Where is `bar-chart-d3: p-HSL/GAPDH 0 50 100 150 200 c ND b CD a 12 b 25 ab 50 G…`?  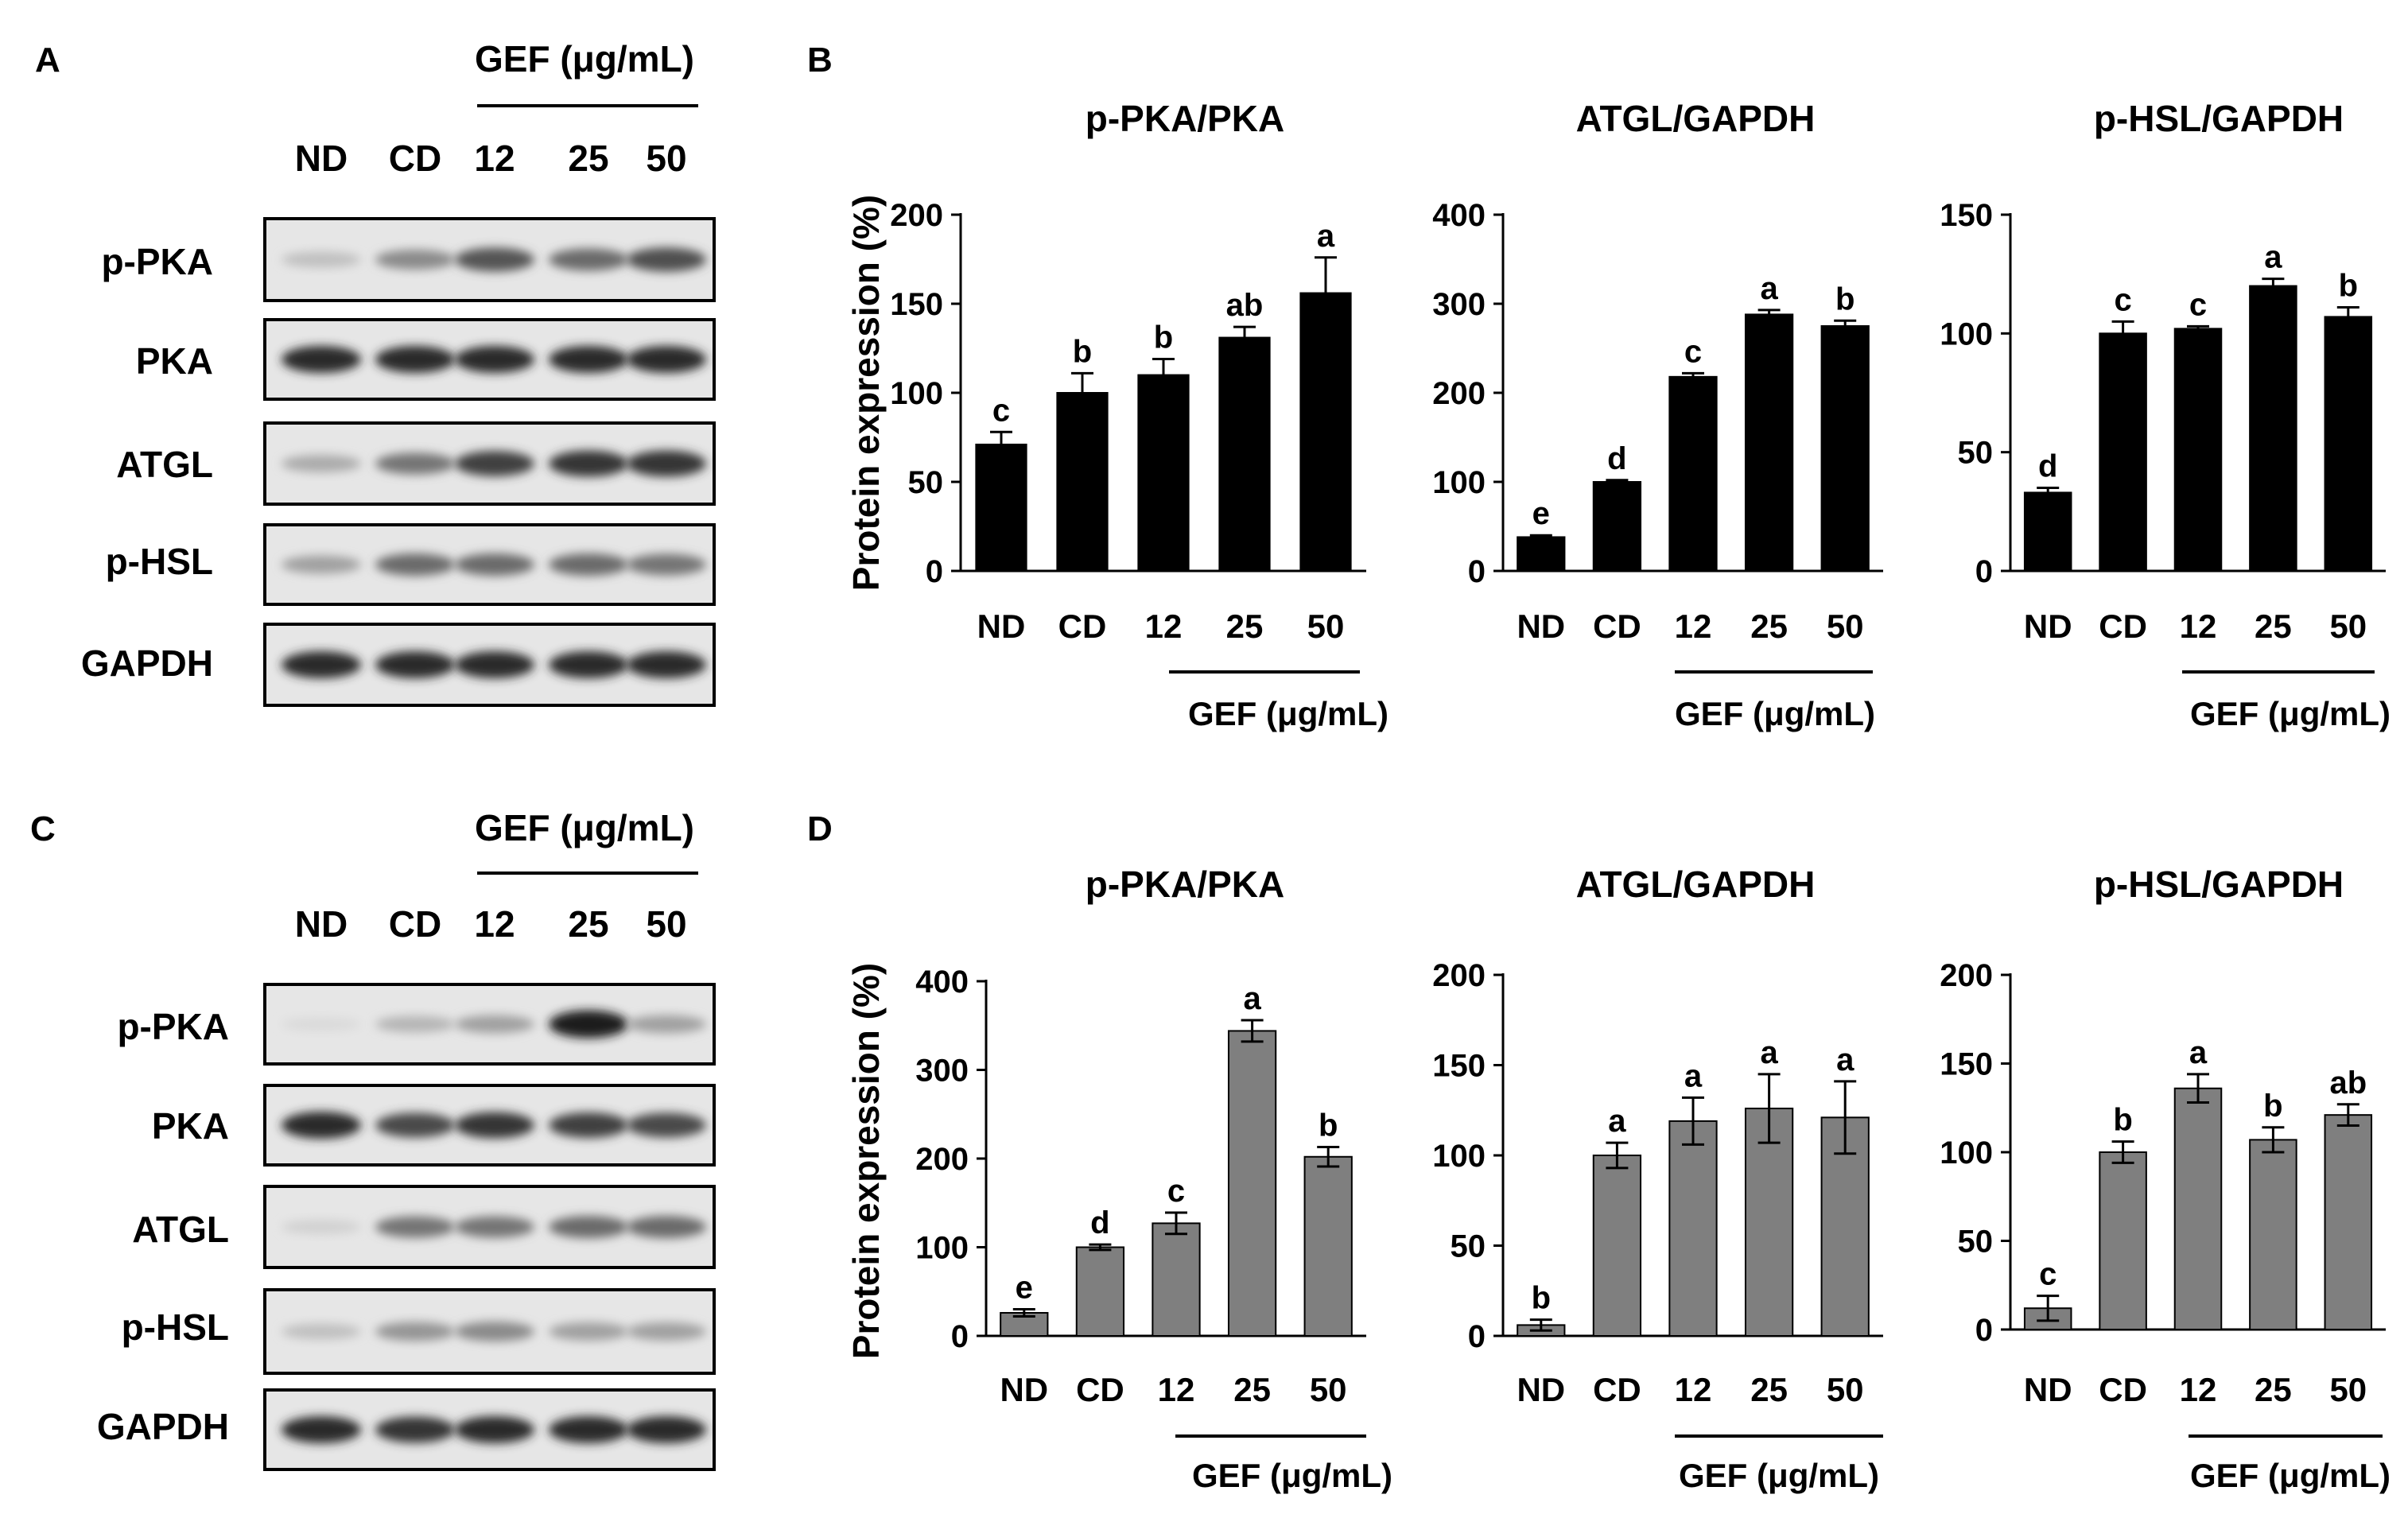
bar-chart-d3: p-HSL/GAPDH 0 50 100 150 200 c ND b CD a 12 b 25 ab 50 G… is located at coordinates (2165, 1179).